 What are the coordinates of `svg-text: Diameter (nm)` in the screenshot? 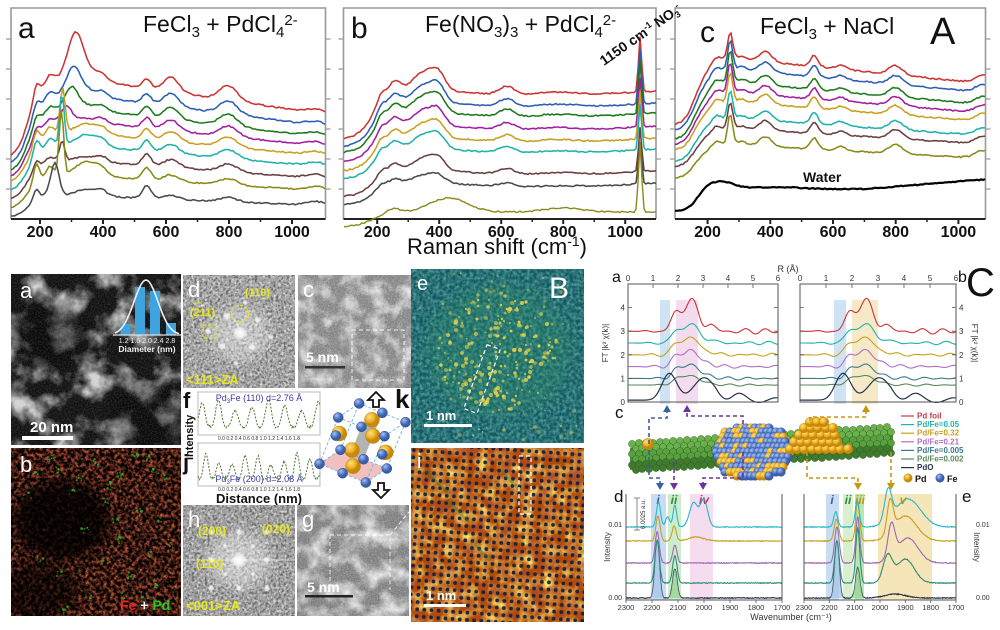 It's located at (146, 349).